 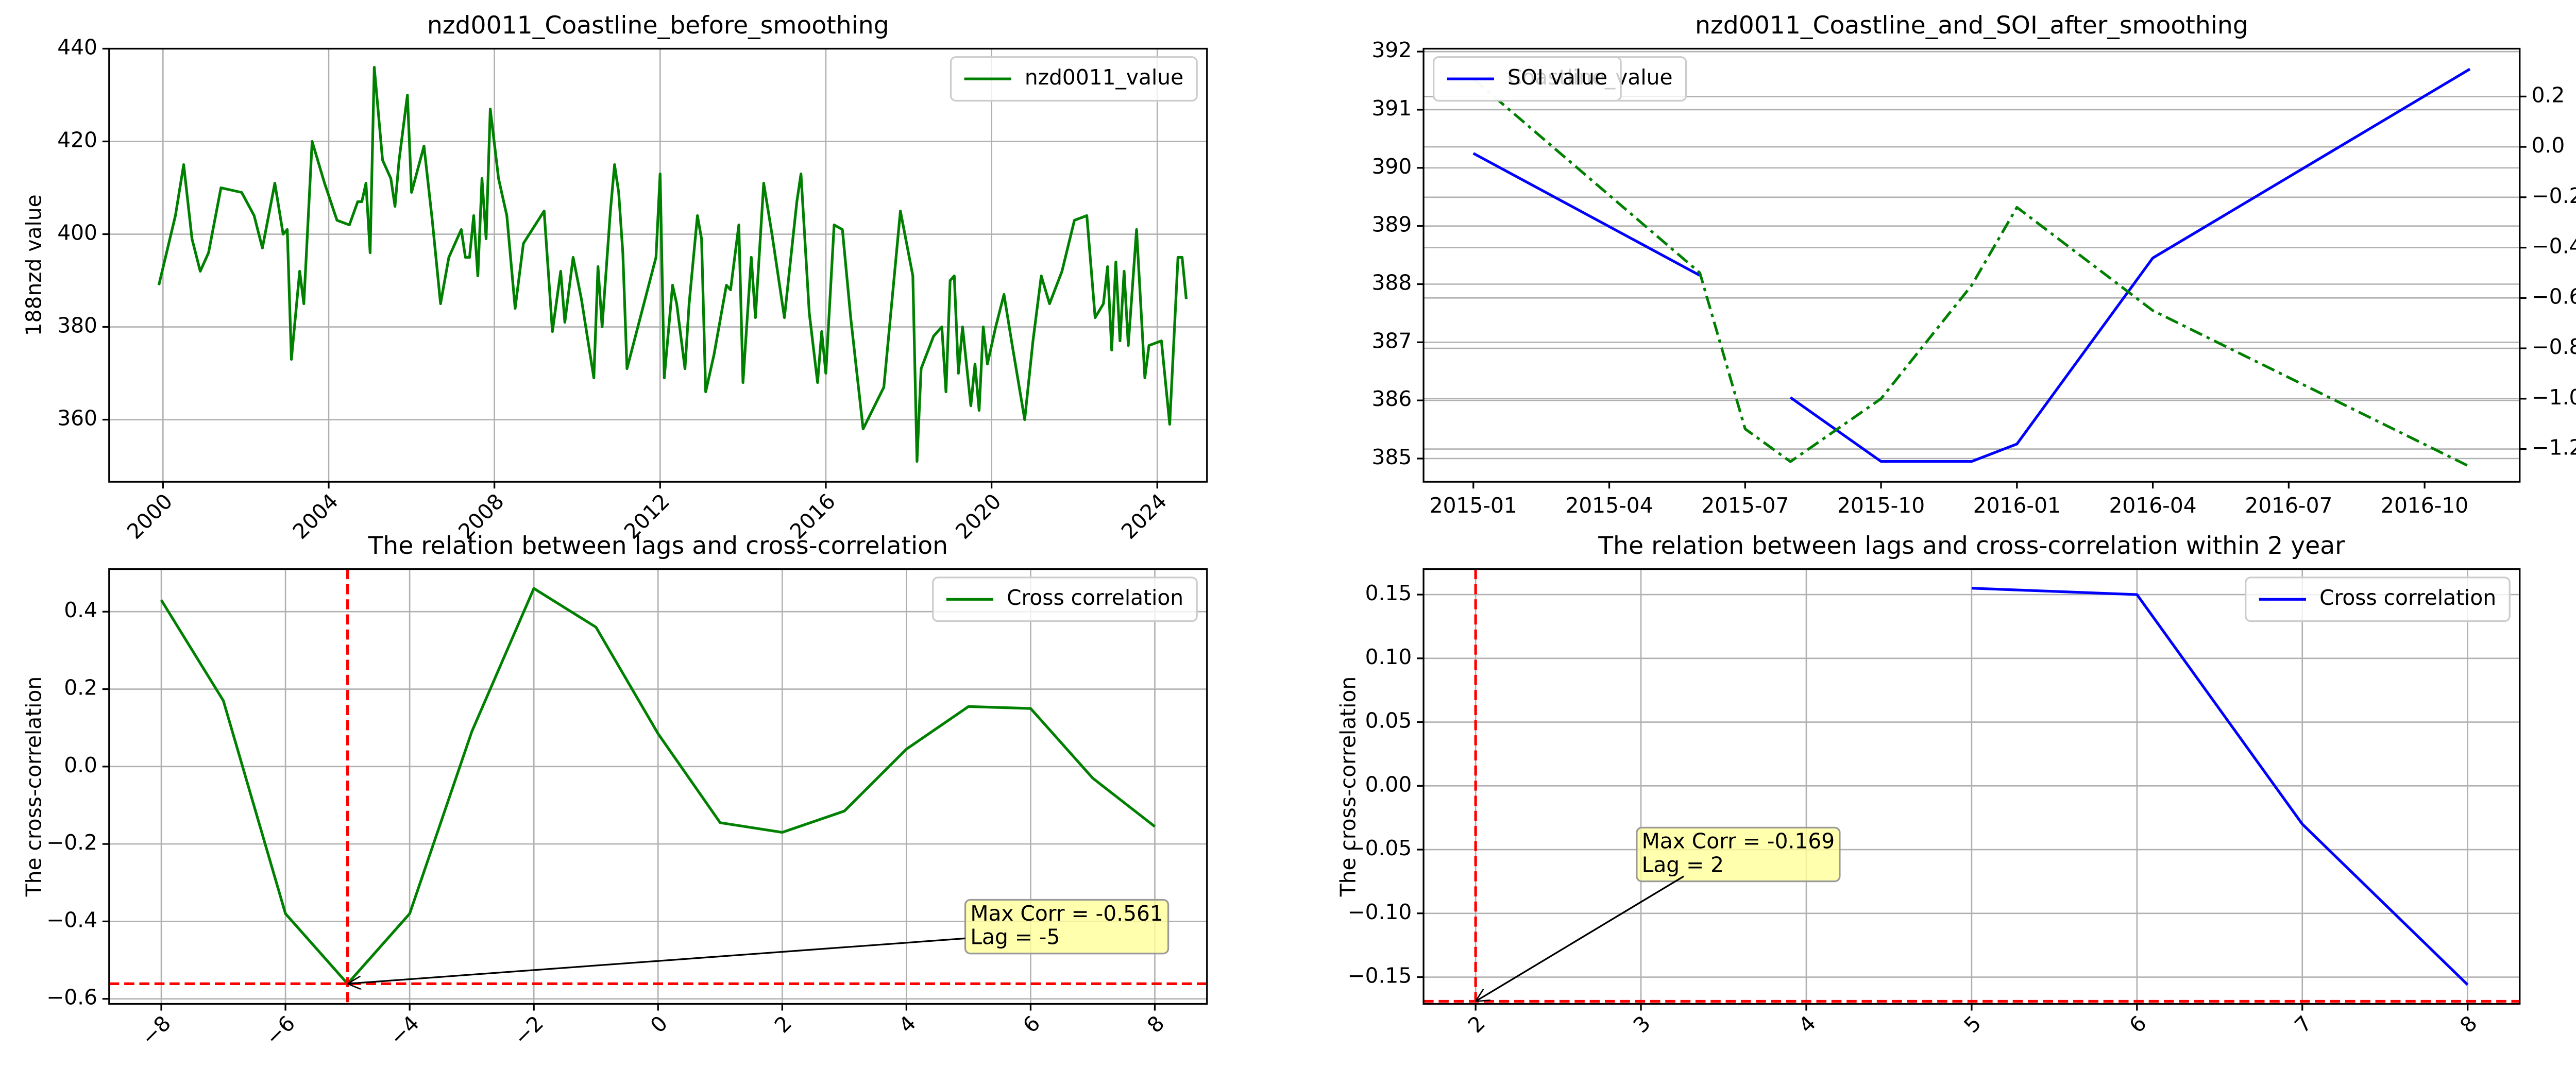 What do you see at coordinates (2303, 1024) in the screenshot?
I see `x-tick-label: 7` at bounding box center [2303, 1024].